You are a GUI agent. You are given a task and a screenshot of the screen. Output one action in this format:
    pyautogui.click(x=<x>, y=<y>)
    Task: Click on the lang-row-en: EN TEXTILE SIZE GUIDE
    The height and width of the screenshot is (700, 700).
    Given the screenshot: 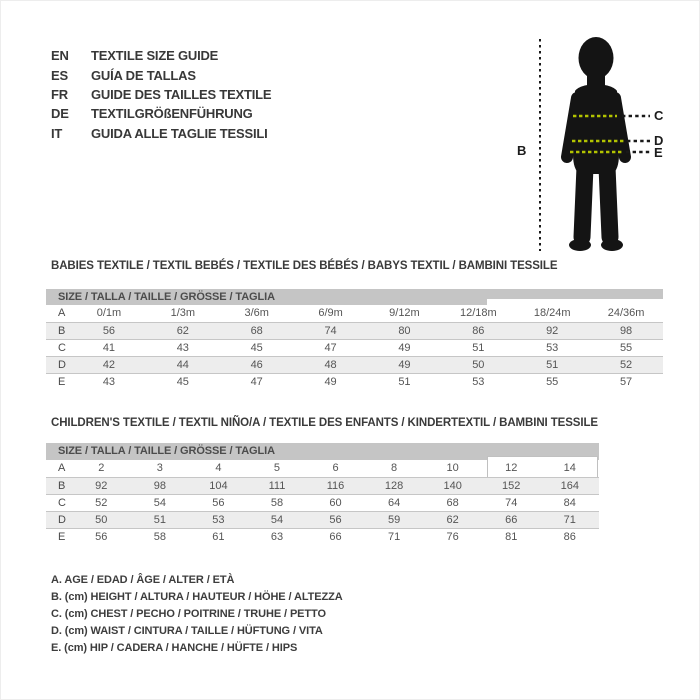 What is the action you would take?
    pyautogui.click(x=161, y=55)
    